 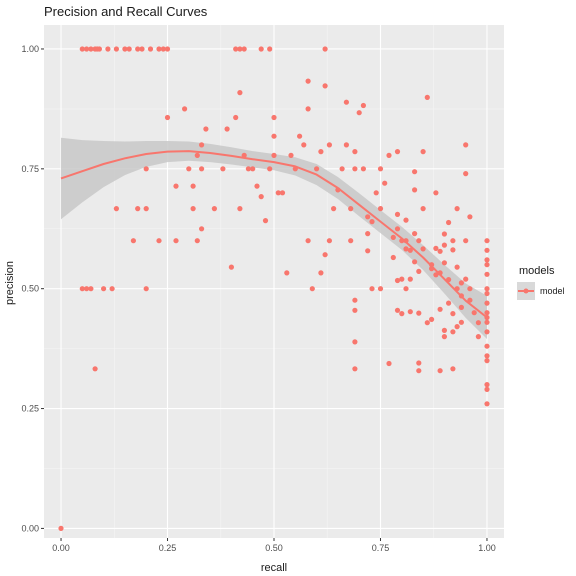 I want to click on x-tick-label: 0.25, so click(x=168, y=548).